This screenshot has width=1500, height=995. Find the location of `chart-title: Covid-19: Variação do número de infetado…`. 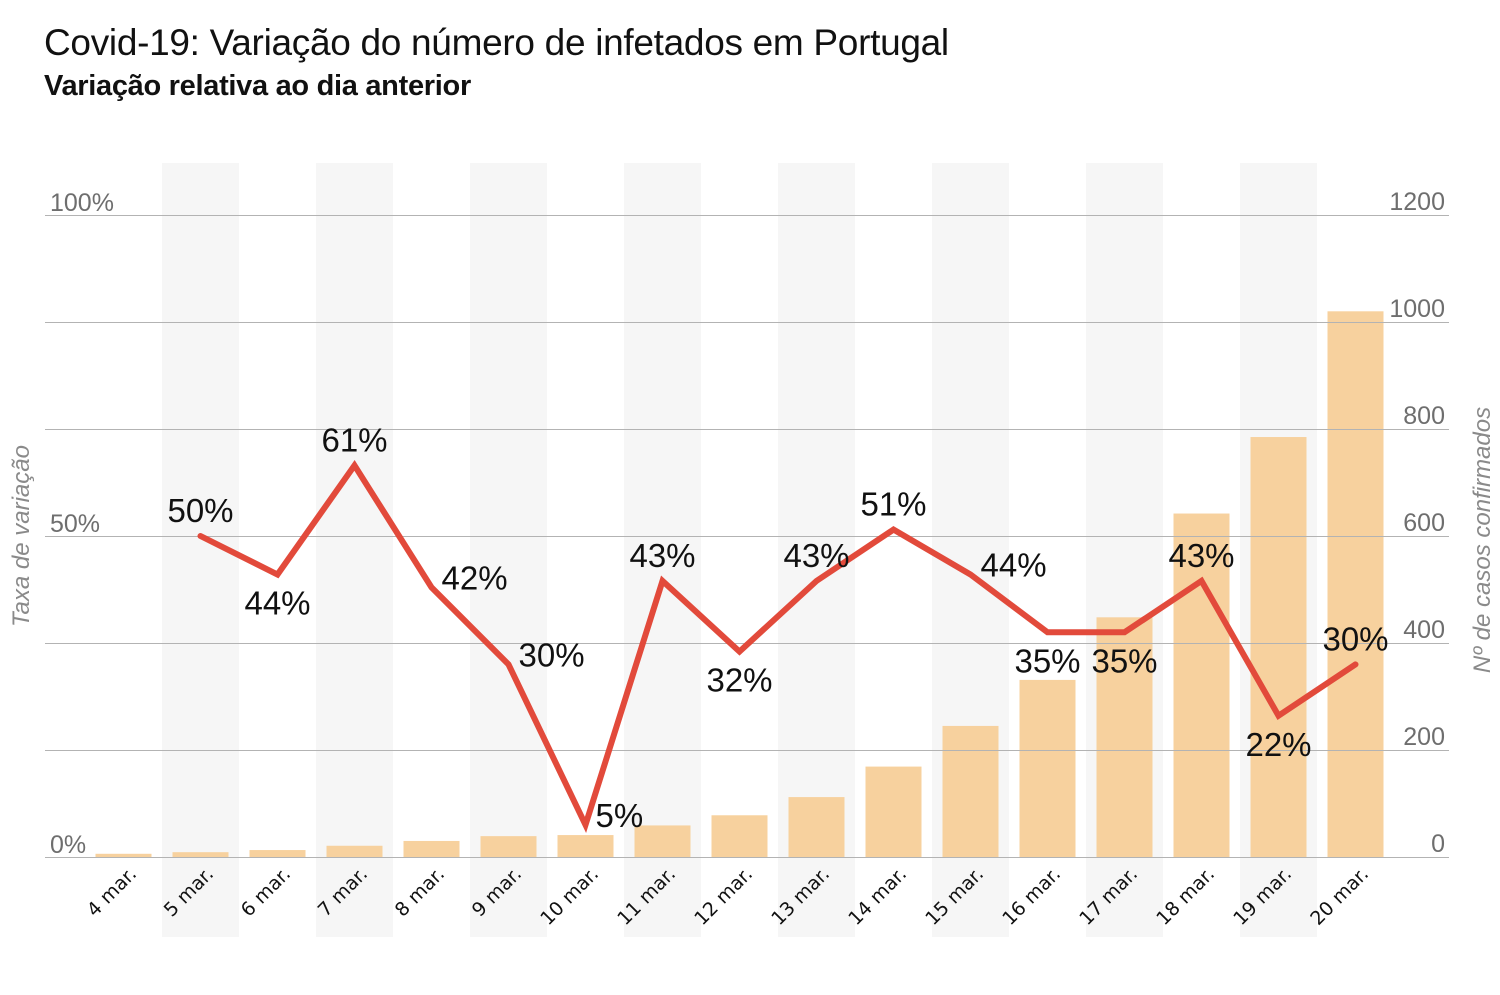

chart-title: Covid-19: Variação do número de infetado… is located at coordinates (496, 42).